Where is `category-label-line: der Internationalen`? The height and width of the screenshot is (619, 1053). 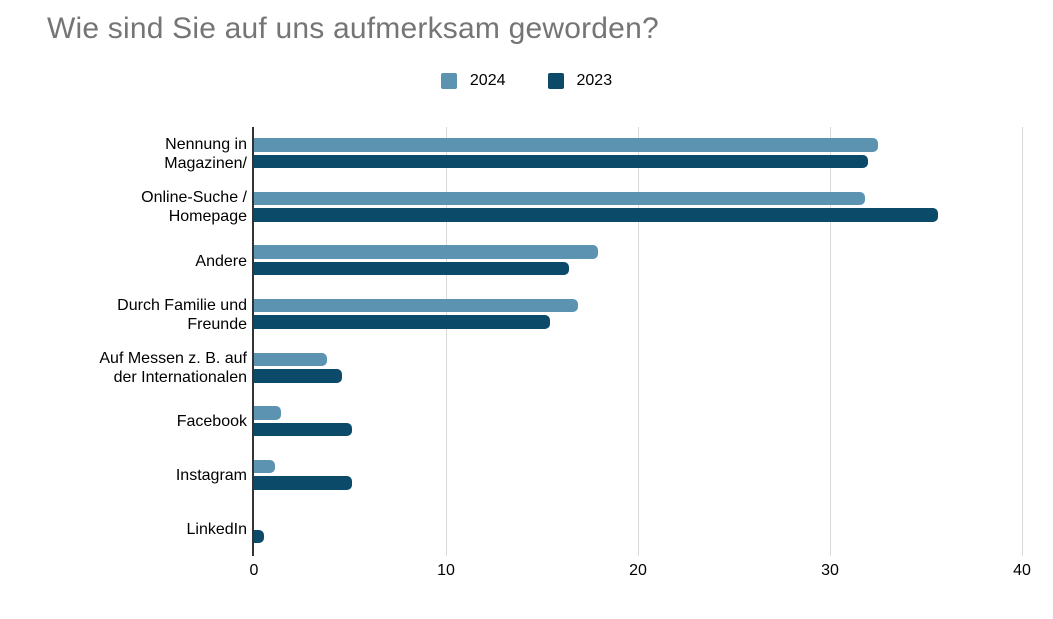
category-label-line: der Internationalen is located at coordinates (180, 378).